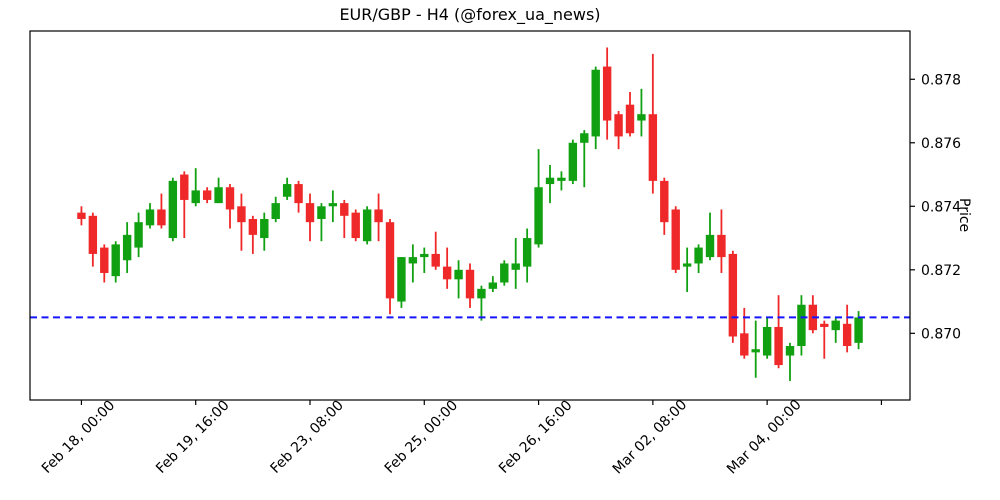 This screenshot has width=1000, height=500. What do you see at coordinates (78, 436) in the screenshot?
I see `x-tick-label: Feb 18, 00:00` at bounding box center [78, 436].